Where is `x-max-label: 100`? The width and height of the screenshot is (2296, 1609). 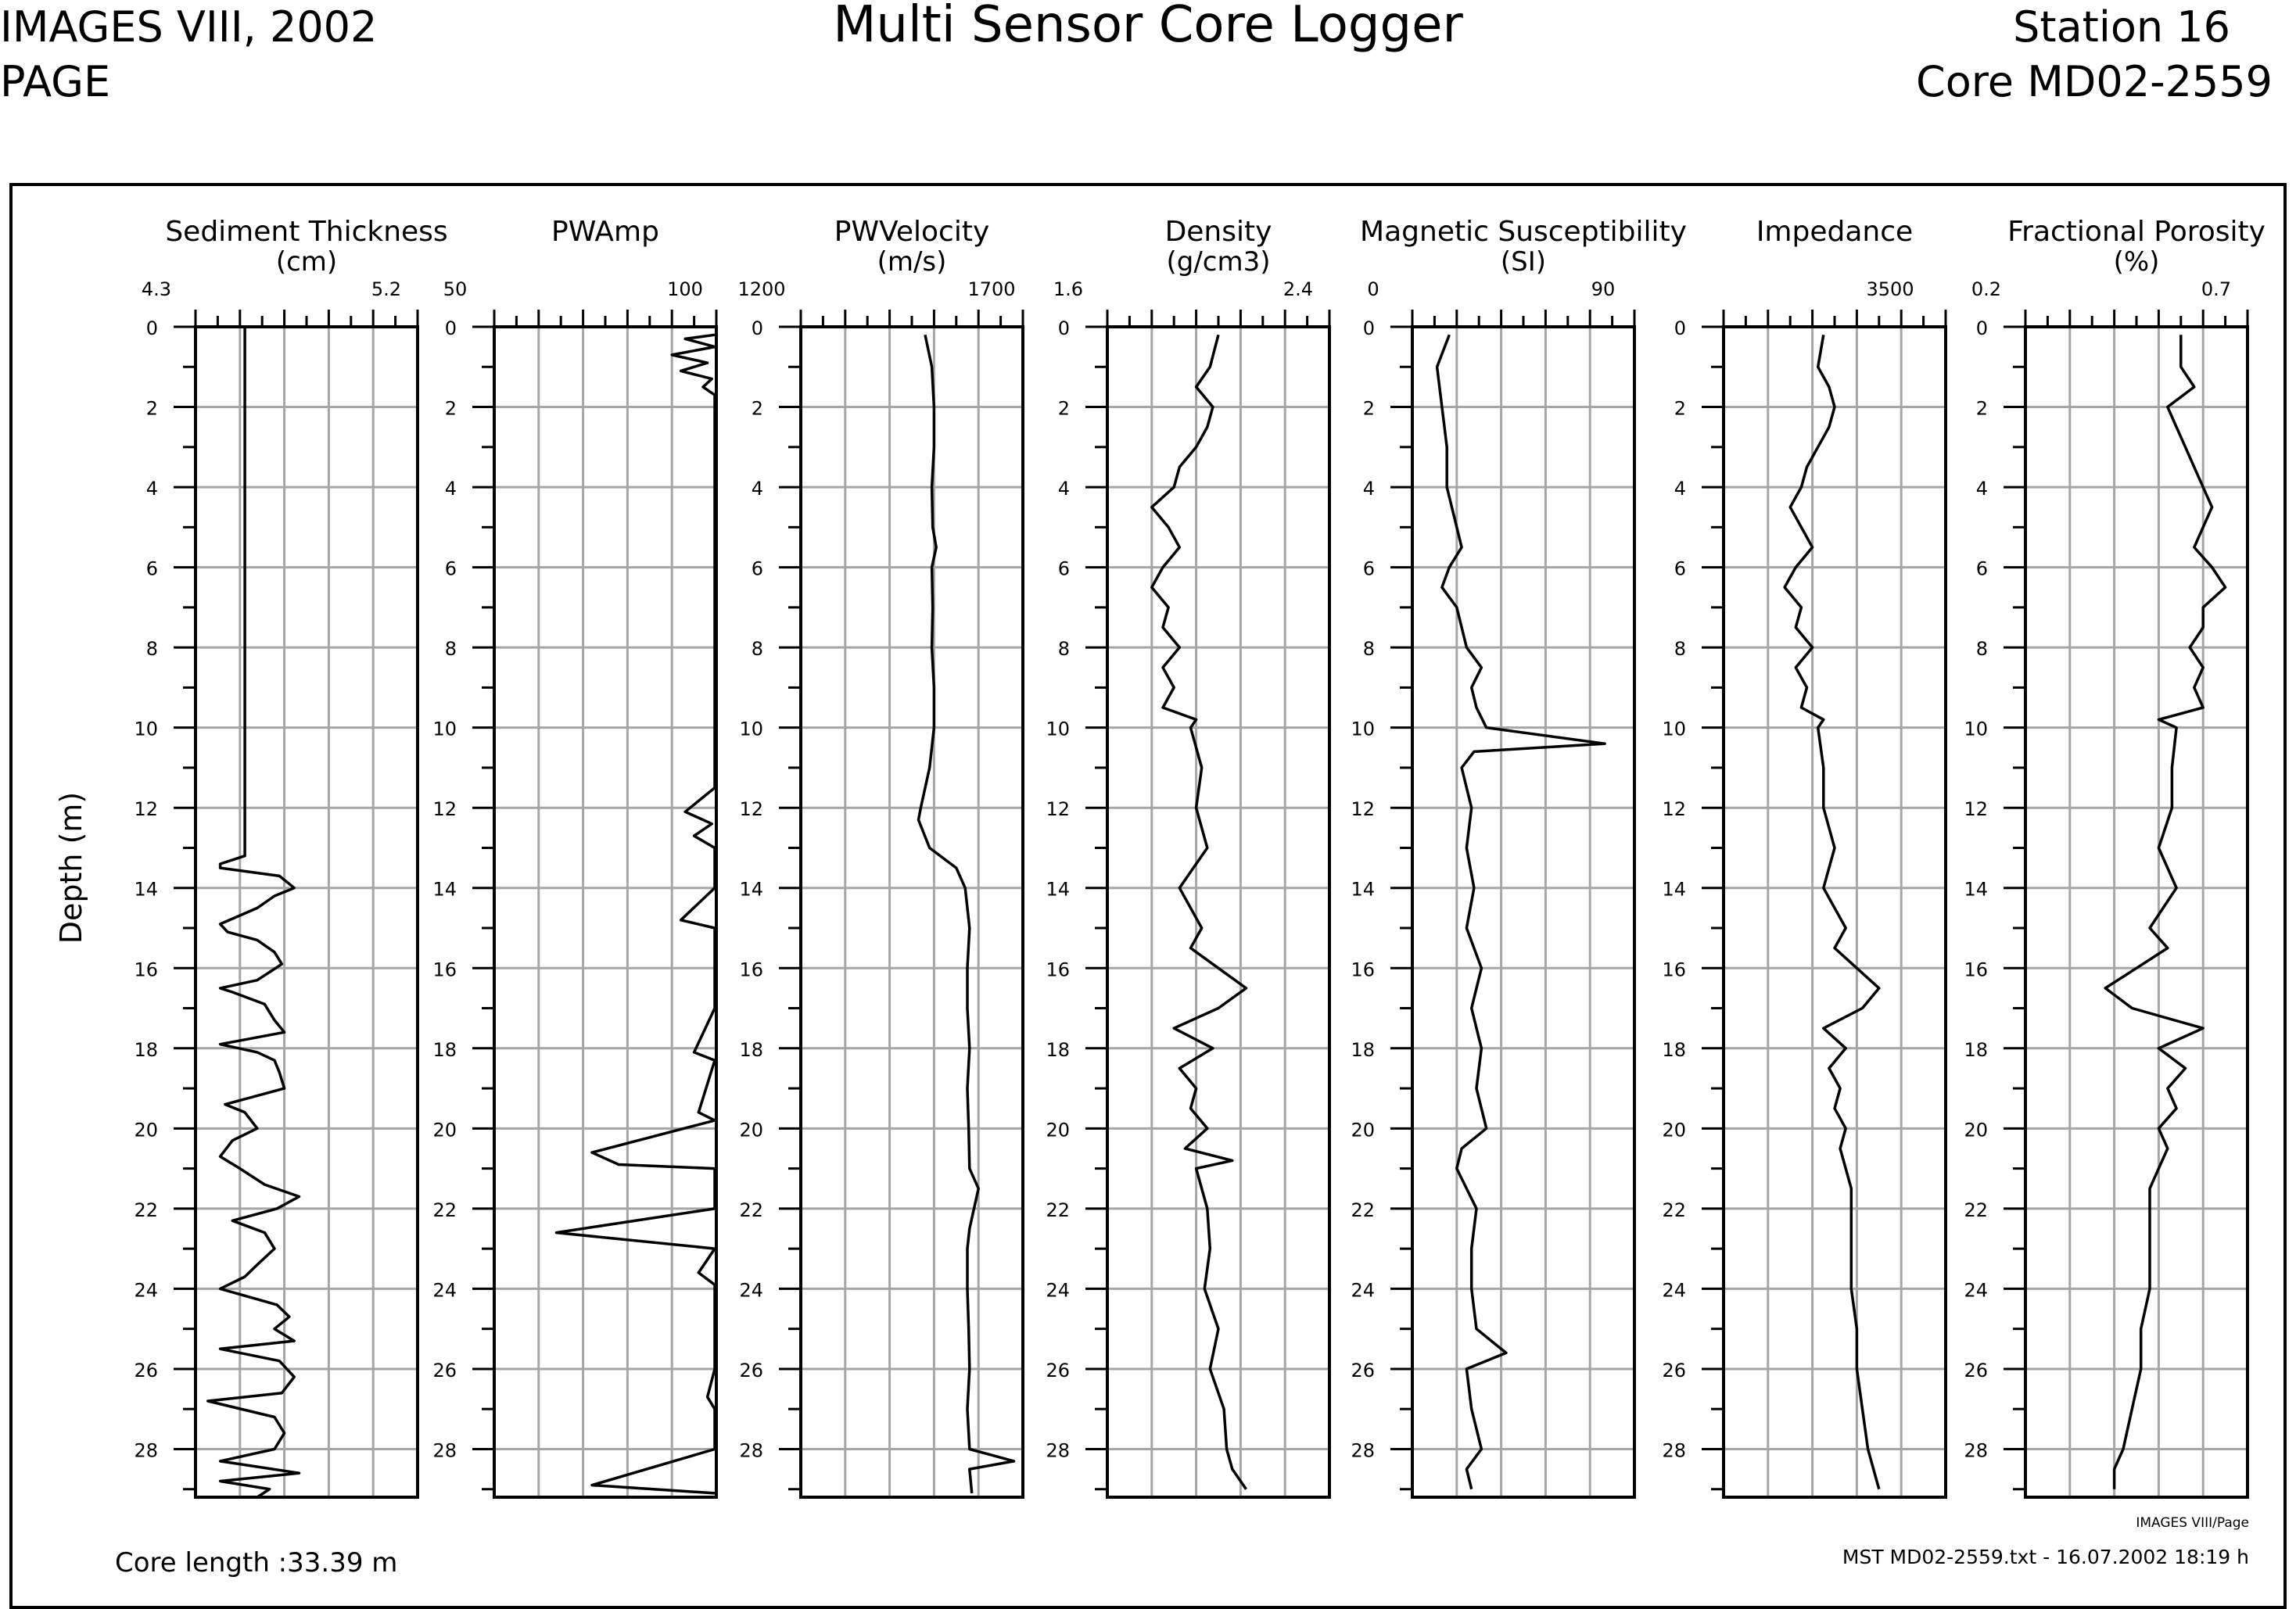 x-max-label: 100 is located at coordinates (685, 289).